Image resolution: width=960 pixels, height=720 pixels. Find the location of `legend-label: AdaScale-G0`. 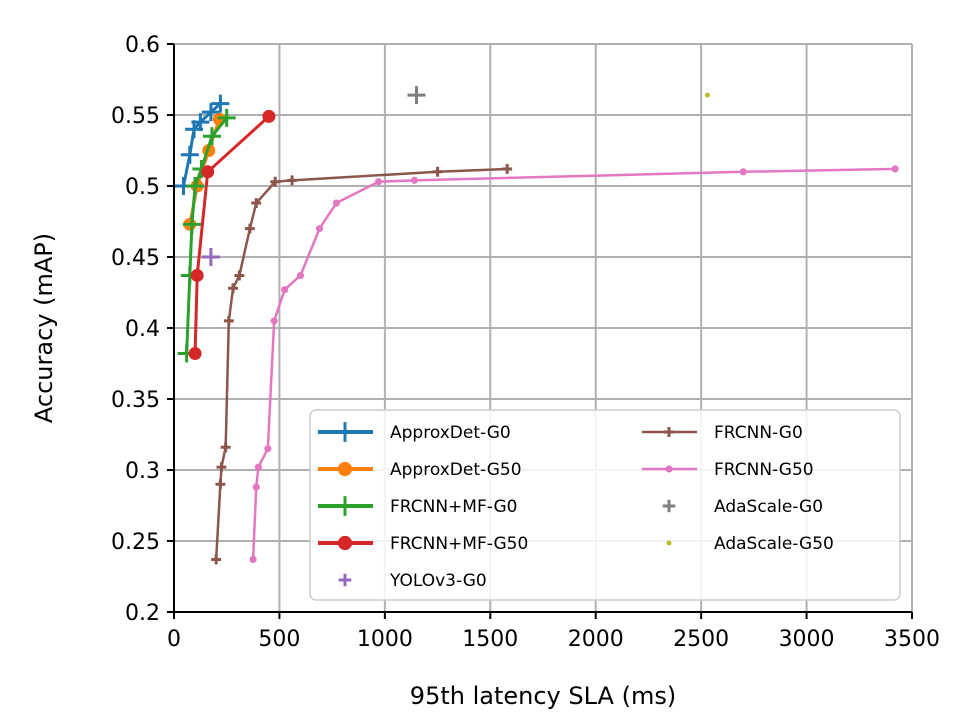

legend-label: AdaScale-G0 is located at coordinates (768, 507).